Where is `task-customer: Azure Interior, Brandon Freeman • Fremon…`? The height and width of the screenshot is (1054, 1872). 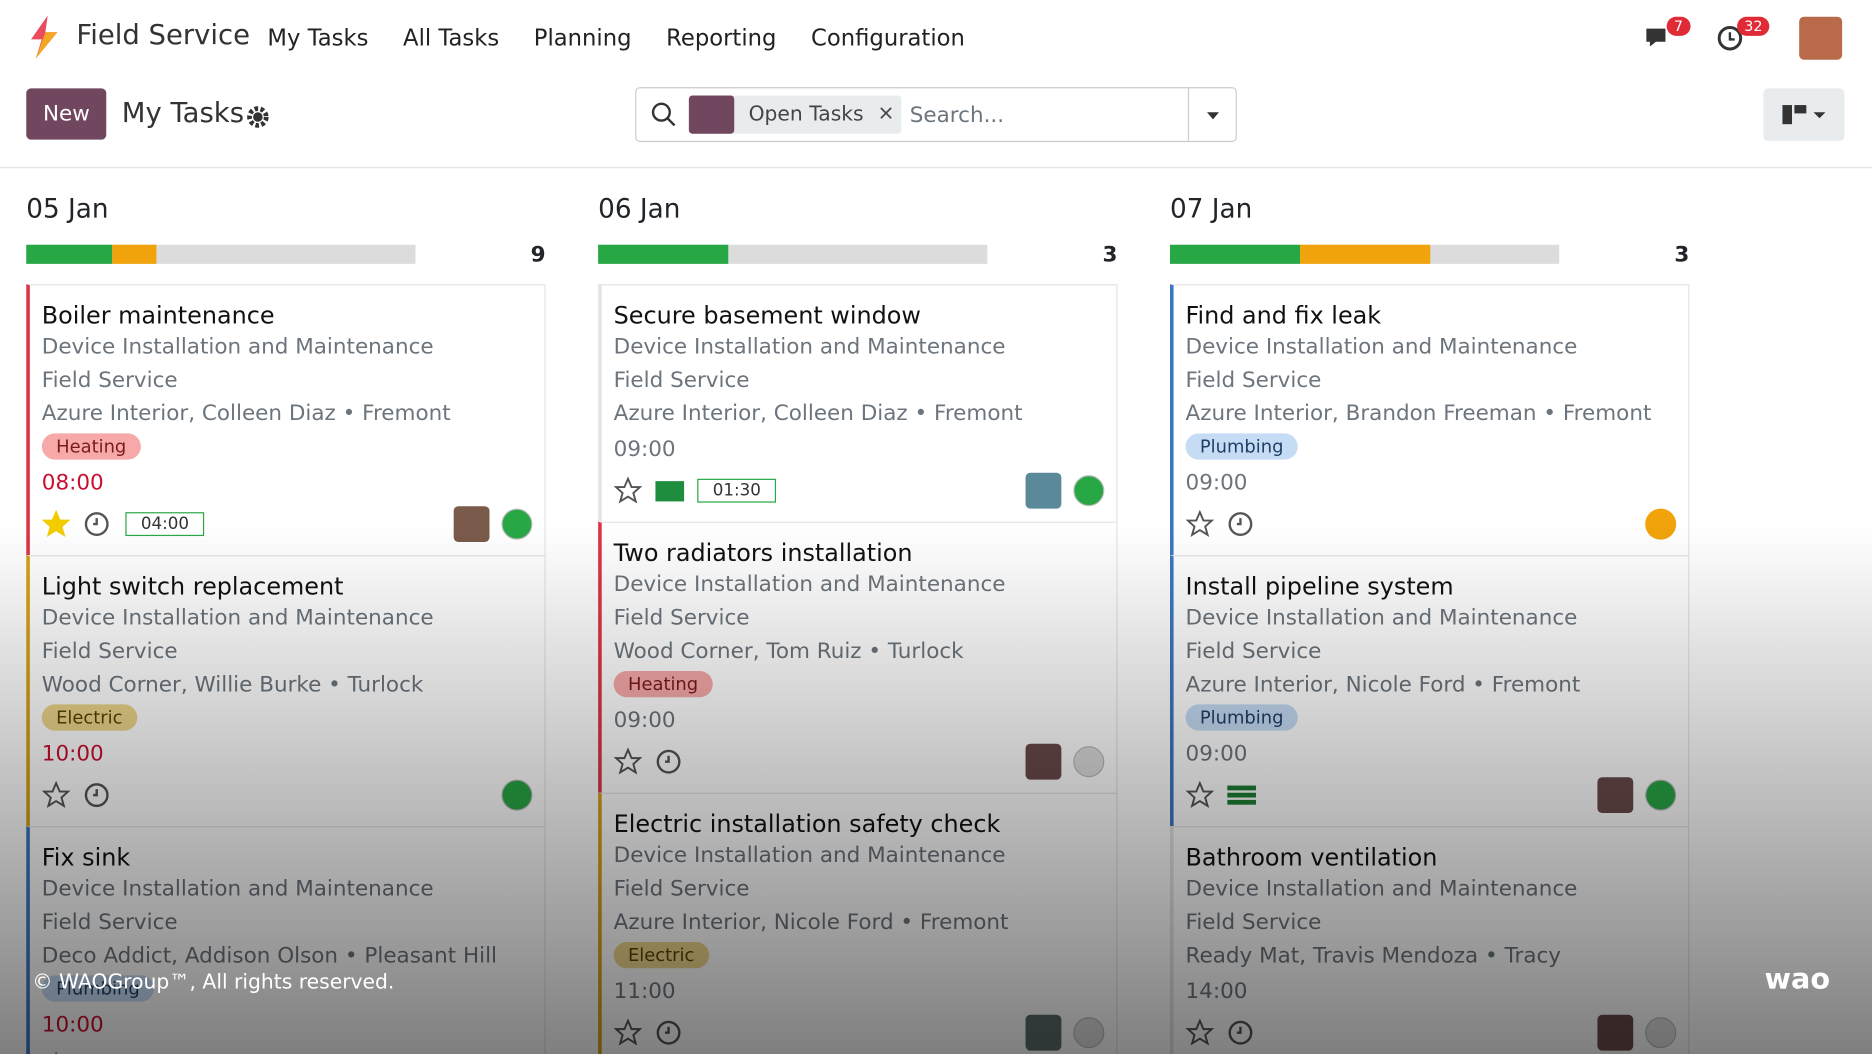
task-customer: Azure Interior, Brandon Freeman • Fremon… is located at coordinates (1418, 414).